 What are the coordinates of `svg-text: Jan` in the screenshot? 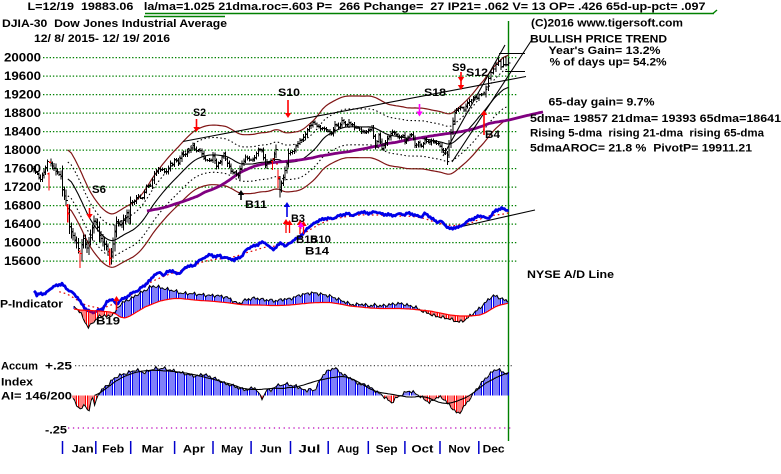 It's located at (83, 450).